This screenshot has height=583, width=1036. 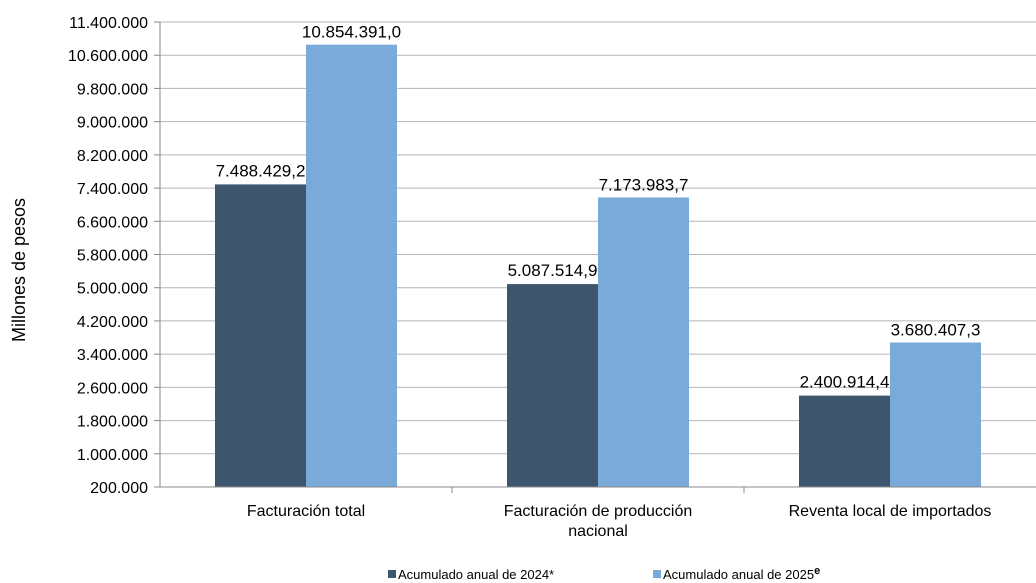 I want to click on y-tick-label: 8.200.000, so click(x=112, y=156).